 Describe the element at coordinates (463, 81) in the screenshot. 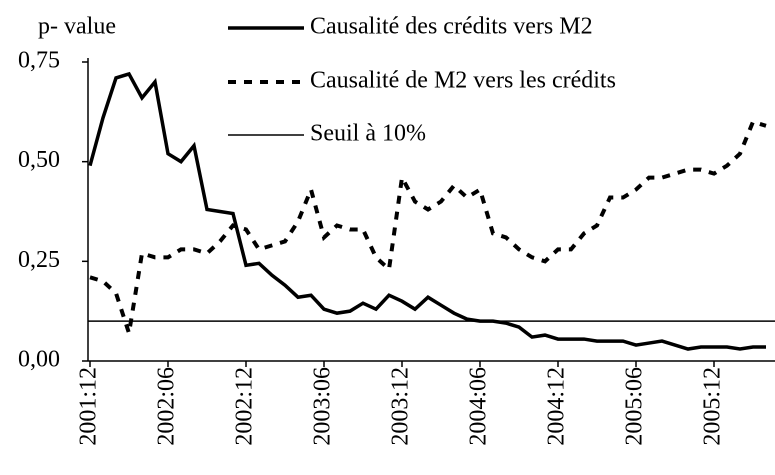

I see `legend-label: Causalité de M2 vers les crédits` at that location.